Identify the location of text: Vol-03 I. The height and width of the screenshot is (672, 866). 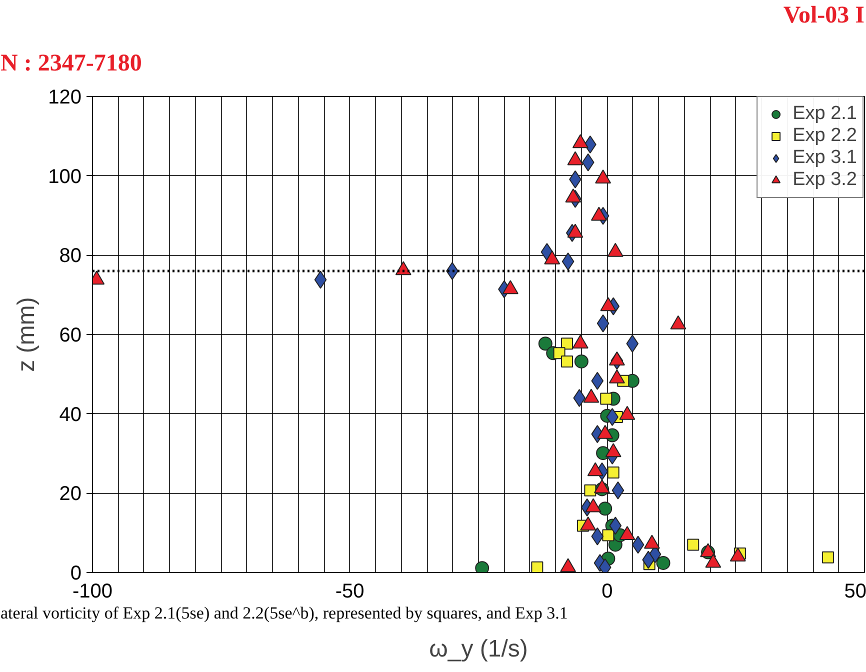
(824, 15).